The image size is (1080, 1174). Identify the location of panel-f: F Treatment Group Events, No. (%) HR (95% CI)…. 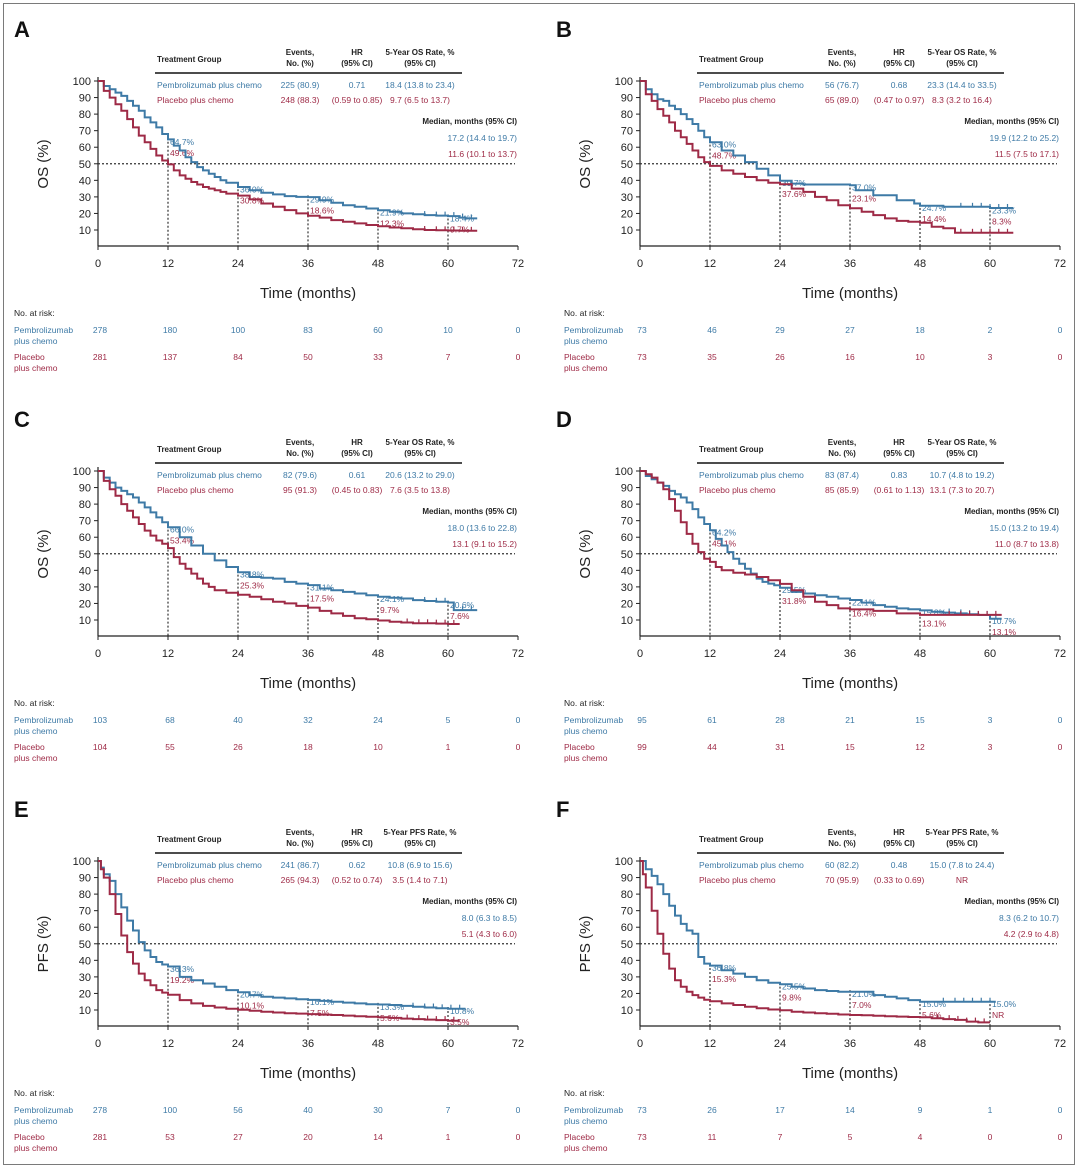
(811, 975).